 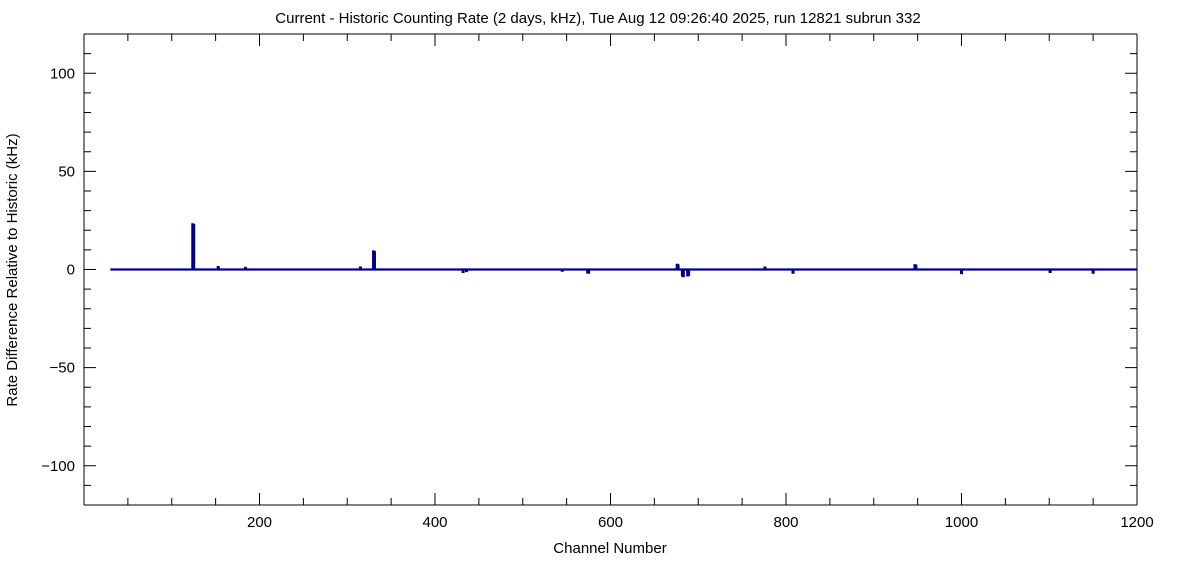 I want to click on svg-text: 1000, so click(x=961, y=522).